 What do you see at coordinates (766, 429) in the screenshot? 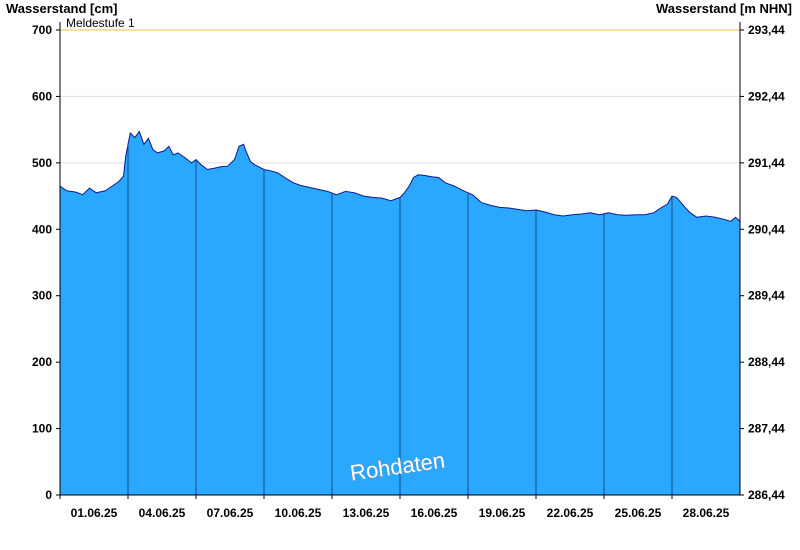
I see `right-tick-label: 287,44` at bounding box center [766, 429].